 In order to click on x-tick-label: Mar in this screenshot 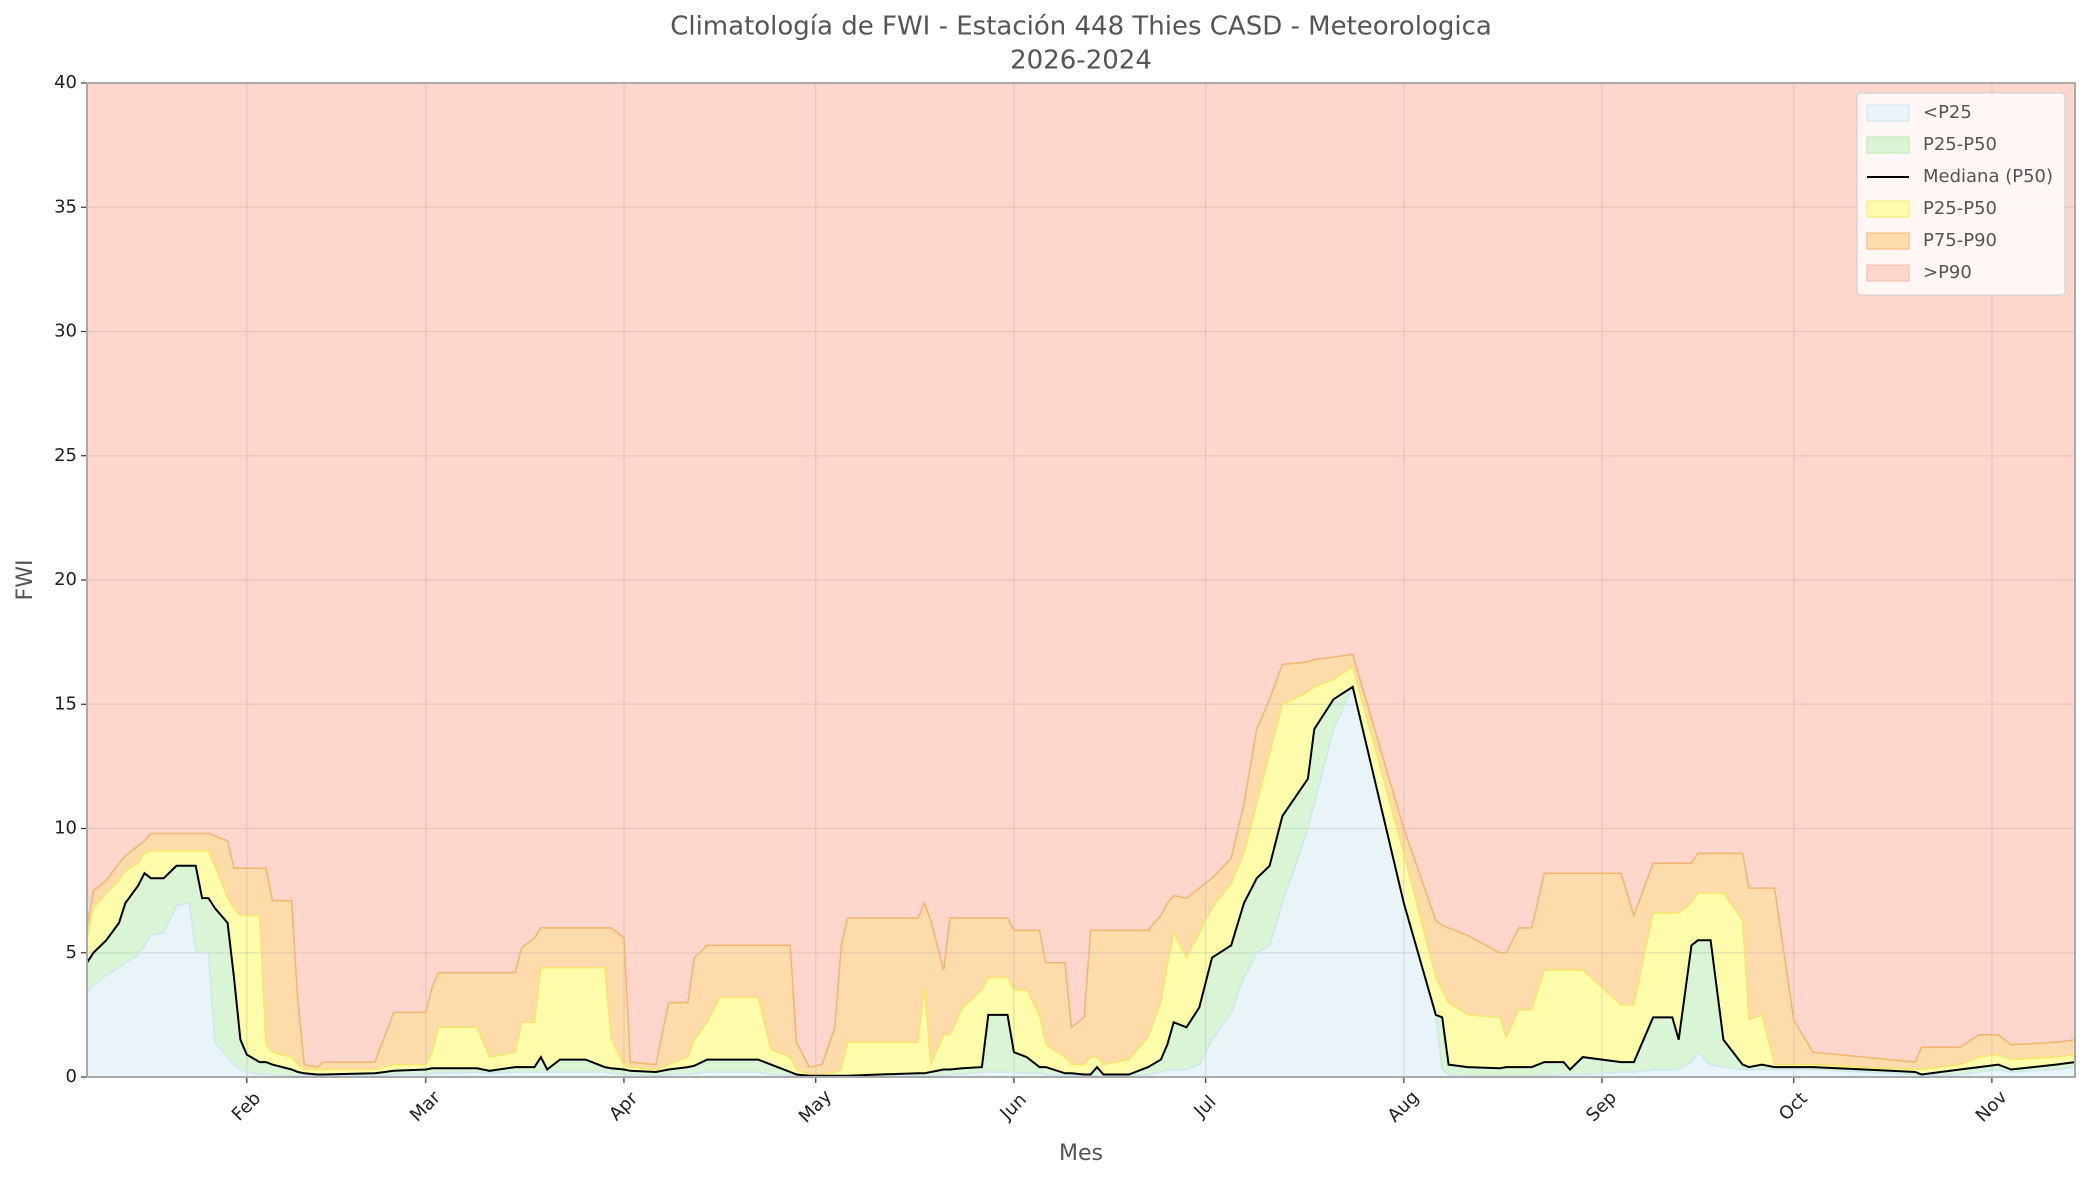, I will do `click(425, 1106)`.